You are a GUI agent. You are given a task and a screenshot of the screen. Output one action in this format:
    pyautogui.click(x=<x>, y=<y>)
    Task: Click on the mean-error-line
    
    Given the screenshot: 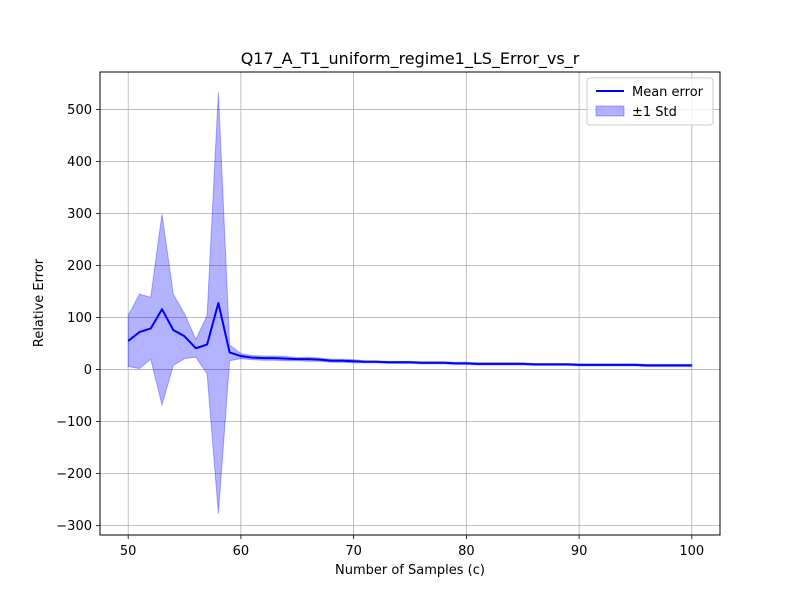 What is the action you would take?
    pyautogui.click(x=409, y=334)
    